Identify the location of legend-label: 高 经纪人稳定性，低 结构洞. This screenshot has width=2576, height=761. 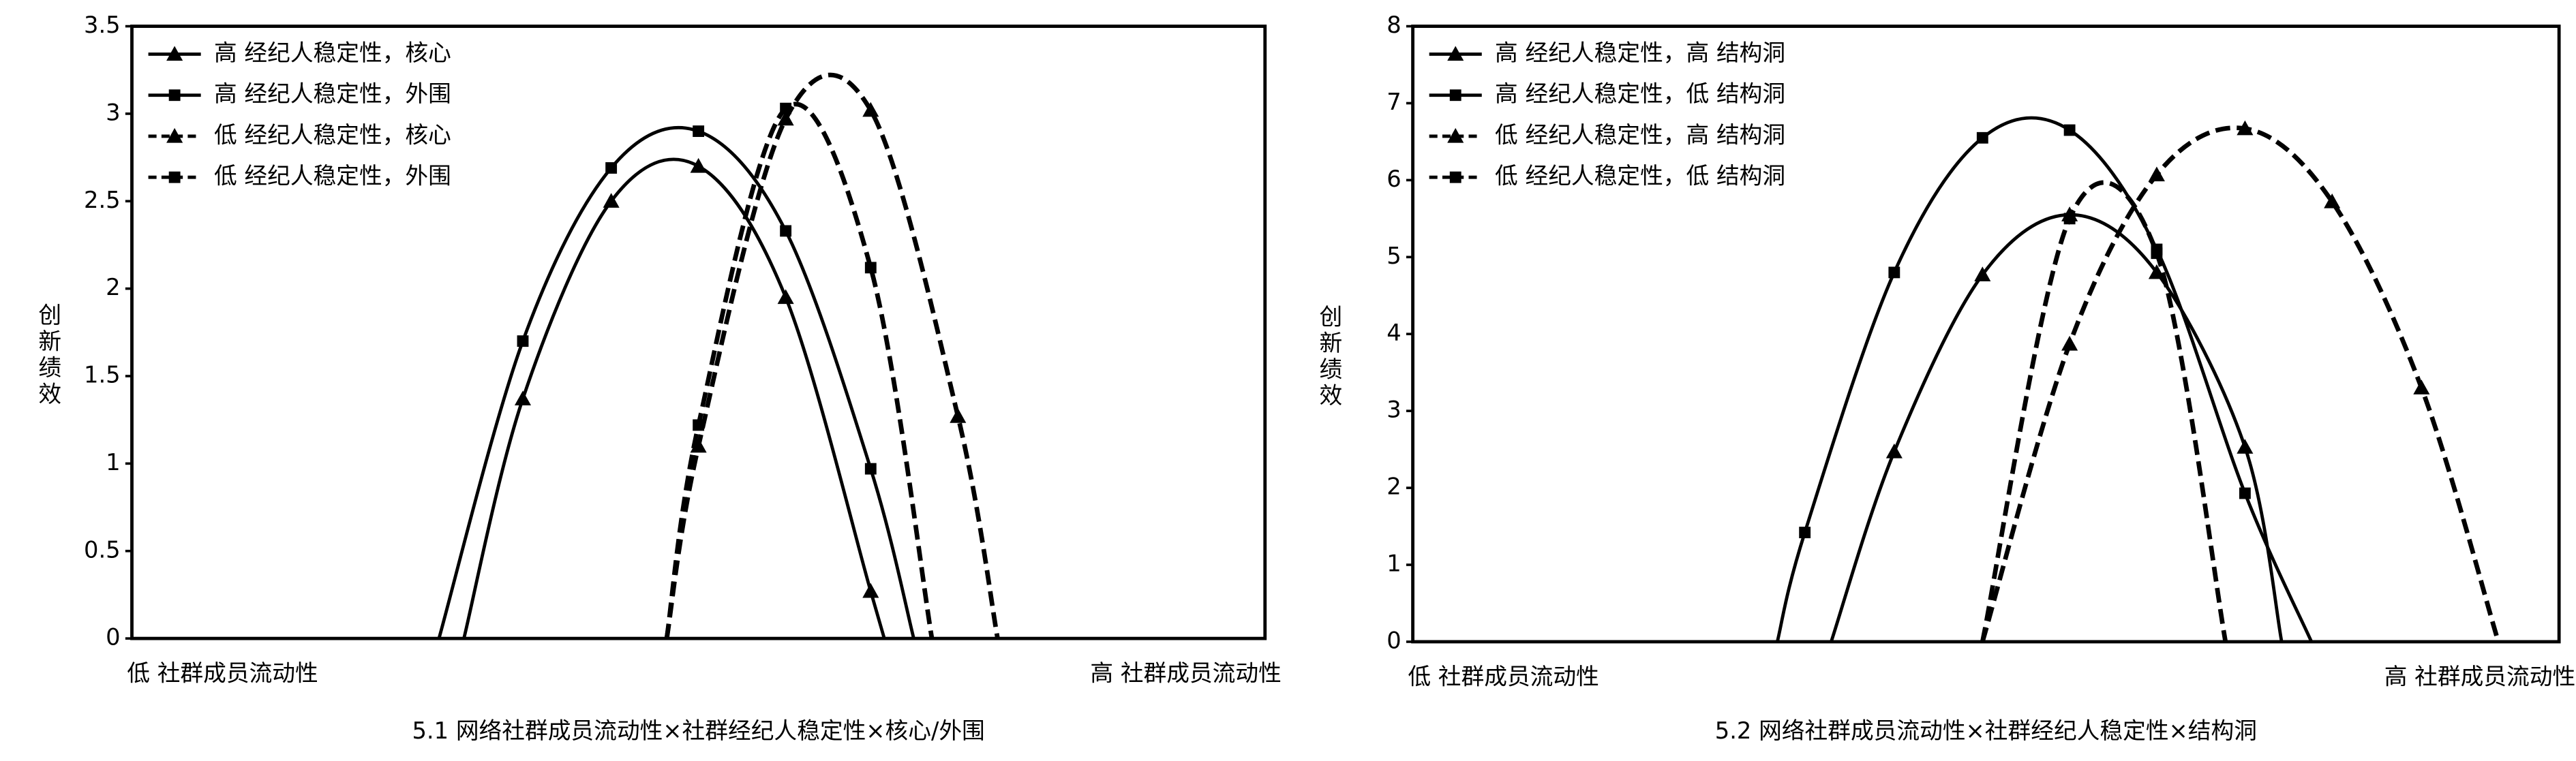
(1640, 93).